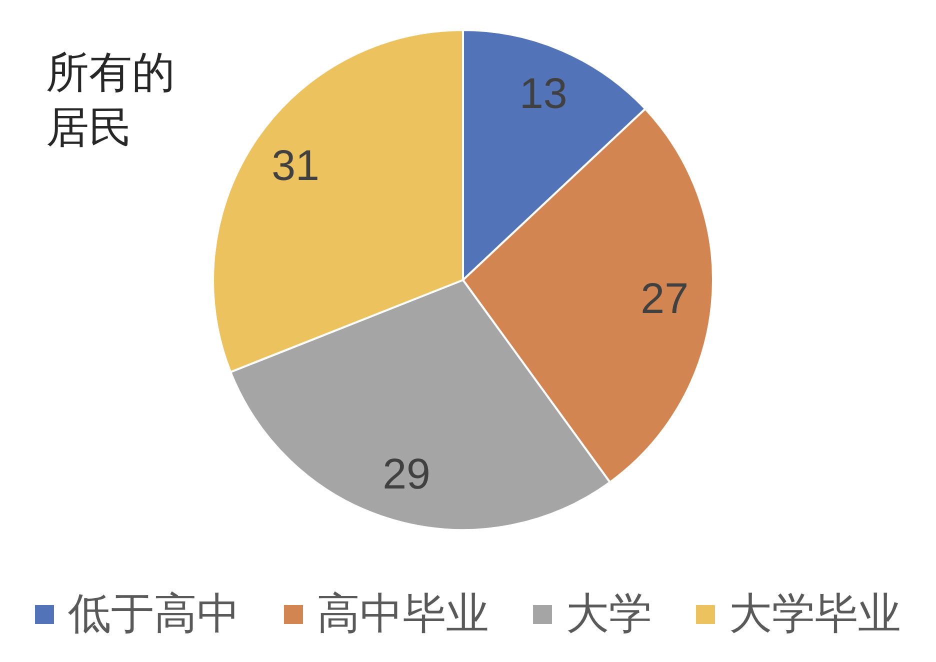  Describe the element at coordinates (544, 94) in the screenshot. I see `data-label: 13` at that location.